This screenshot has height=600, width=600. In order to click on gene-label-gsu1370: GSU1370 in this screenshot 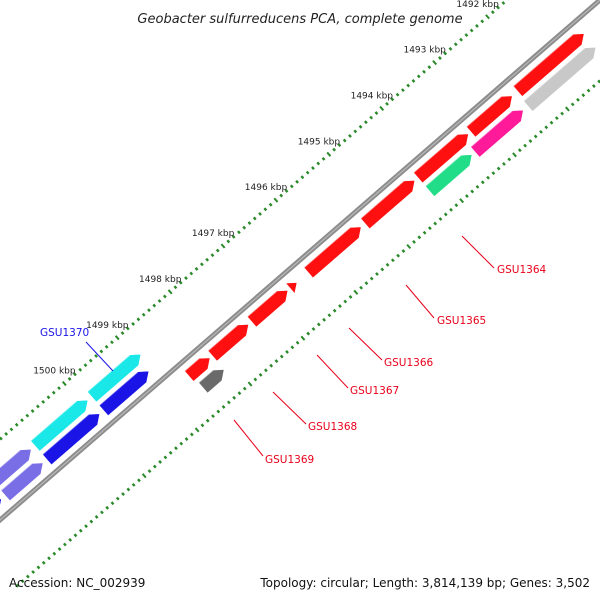, I will do `click(64, 333)`.